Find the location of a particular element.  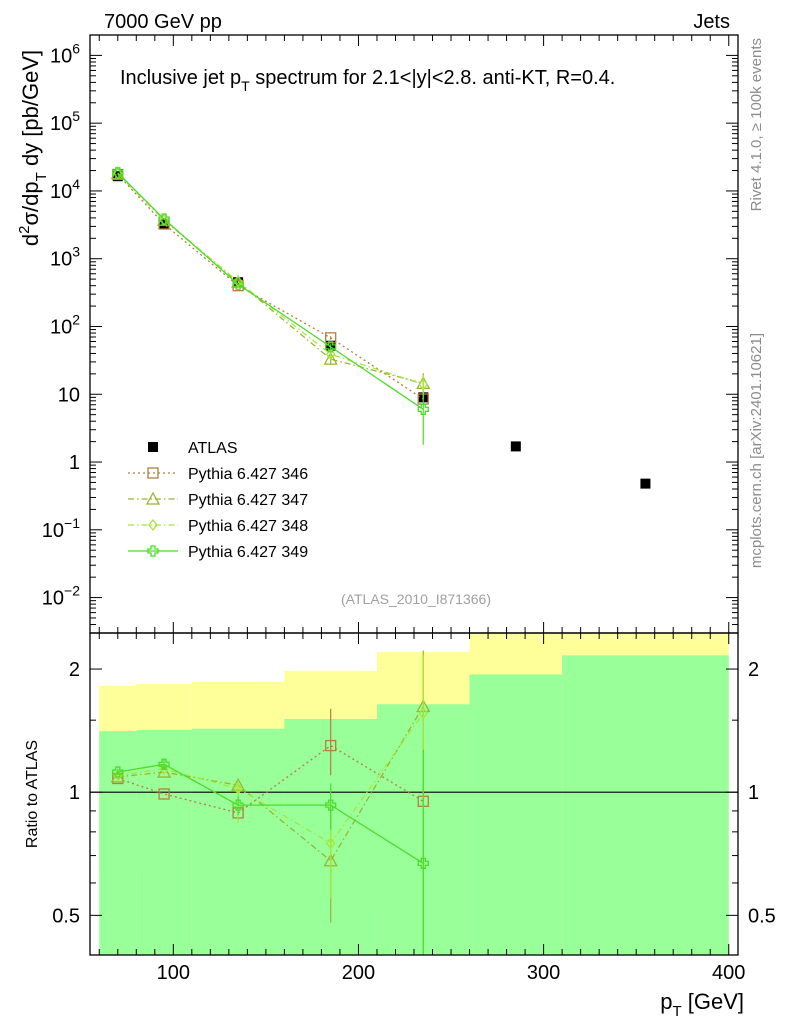

main-y-tick-base-3: 10 is located at coordinates (61, 260).